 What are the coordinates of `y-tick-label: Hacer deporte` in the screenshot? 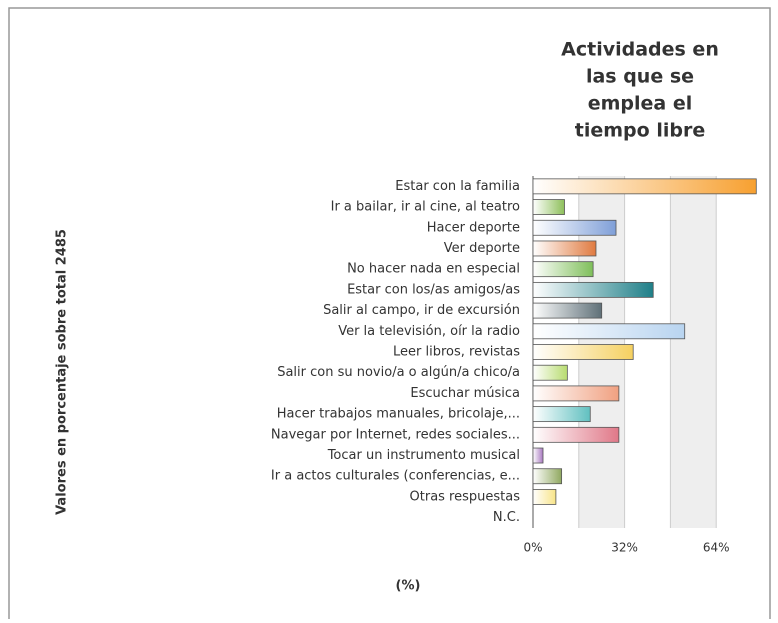 It's located at (473, 227).